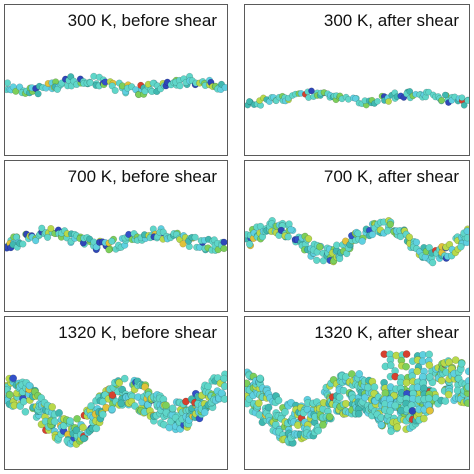  I want to click on panel-label: 700 K, before shear, so click(142, 176).